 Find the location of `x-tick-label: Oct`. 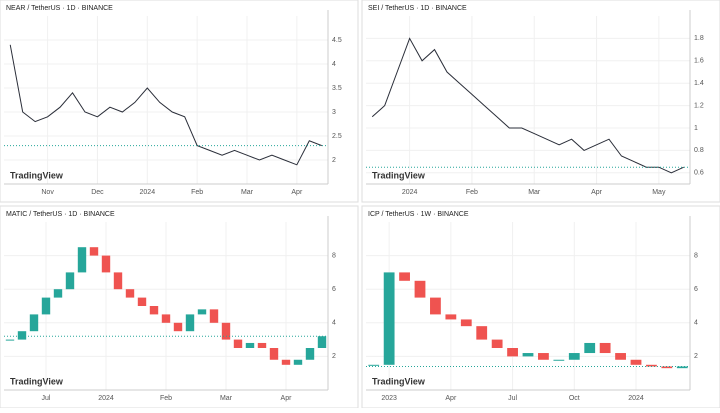

x-tick-label: Oct is located at coordinates (574, 398).